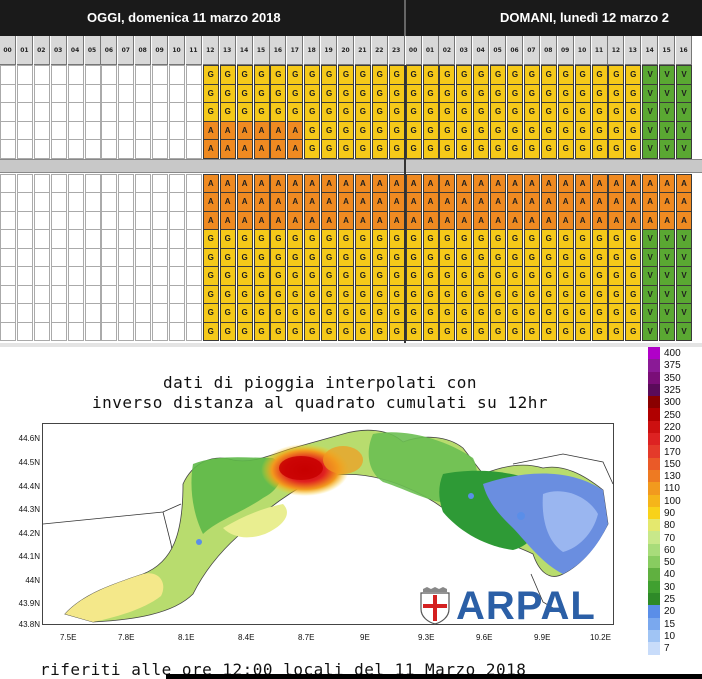  I want to click on y-tick: 44.2N, so click(29, 533).